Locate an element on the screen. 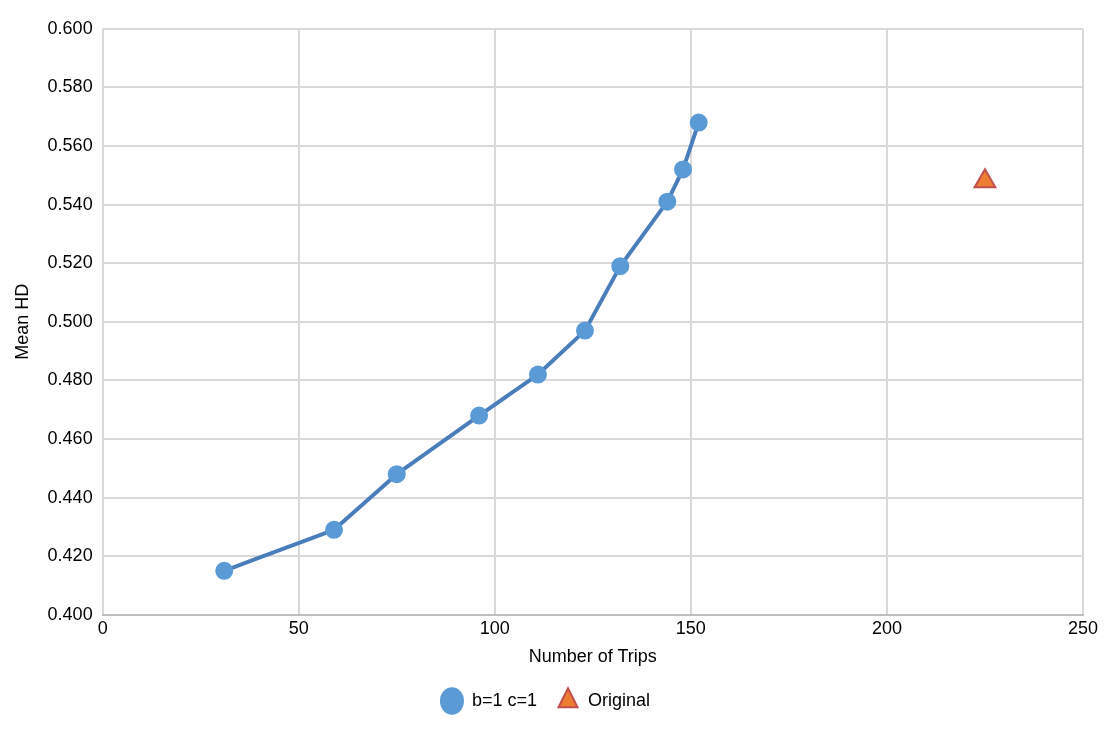 The height and width of the screenshot is (730, 1118). x-tick-label: 100 is located at coordinates (494, 627).